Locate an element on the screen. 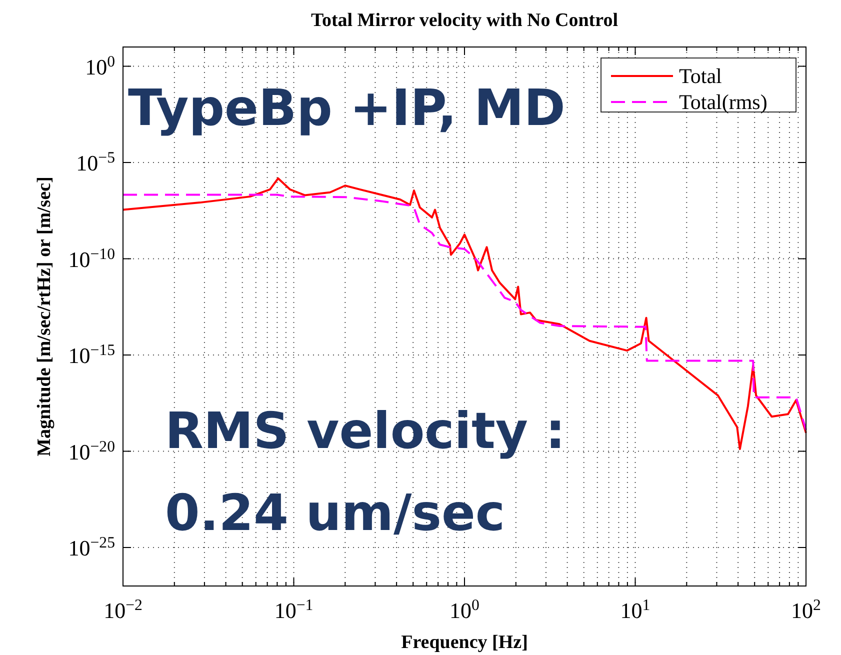 The width and height of the screenshot is (841, 655). x-tick-label: 10$^{1}$ is located at coordinates (635, 609).